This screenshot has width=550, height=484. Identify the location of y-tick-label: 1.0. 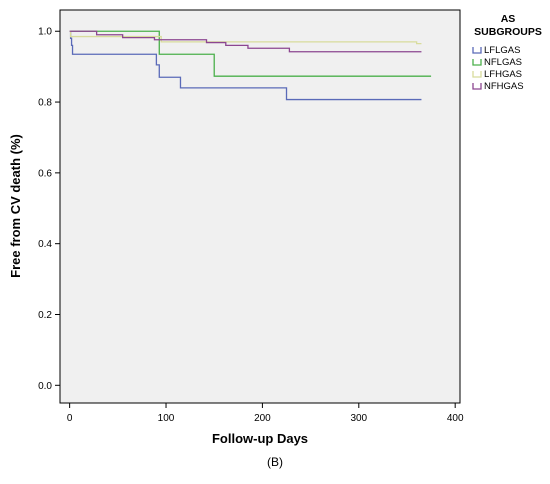
(45, 32).